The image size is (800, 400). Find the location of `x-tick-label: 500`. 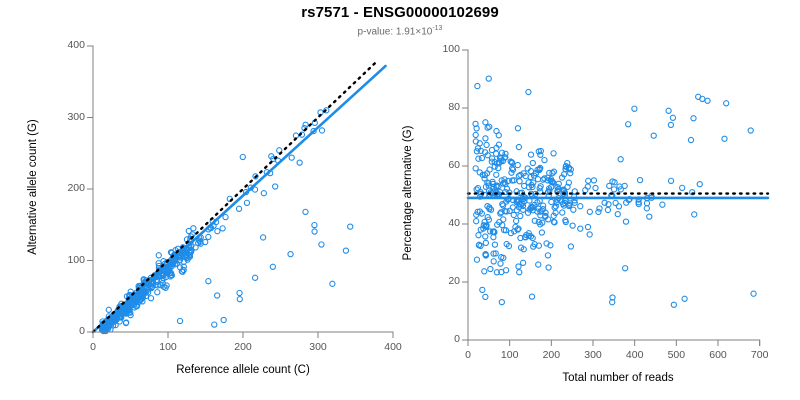

x-tick-label: 500 is located at coordinates (676, 355).